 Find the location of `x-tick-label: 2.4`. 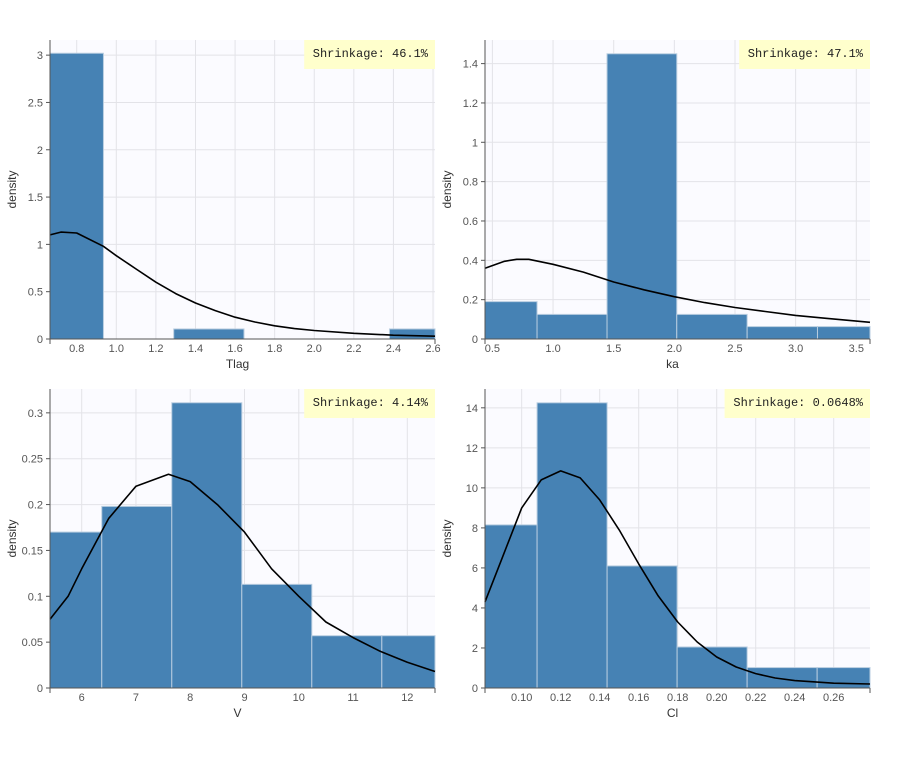

x-tick-label: 2.4 is located at coordinates (393, 349).